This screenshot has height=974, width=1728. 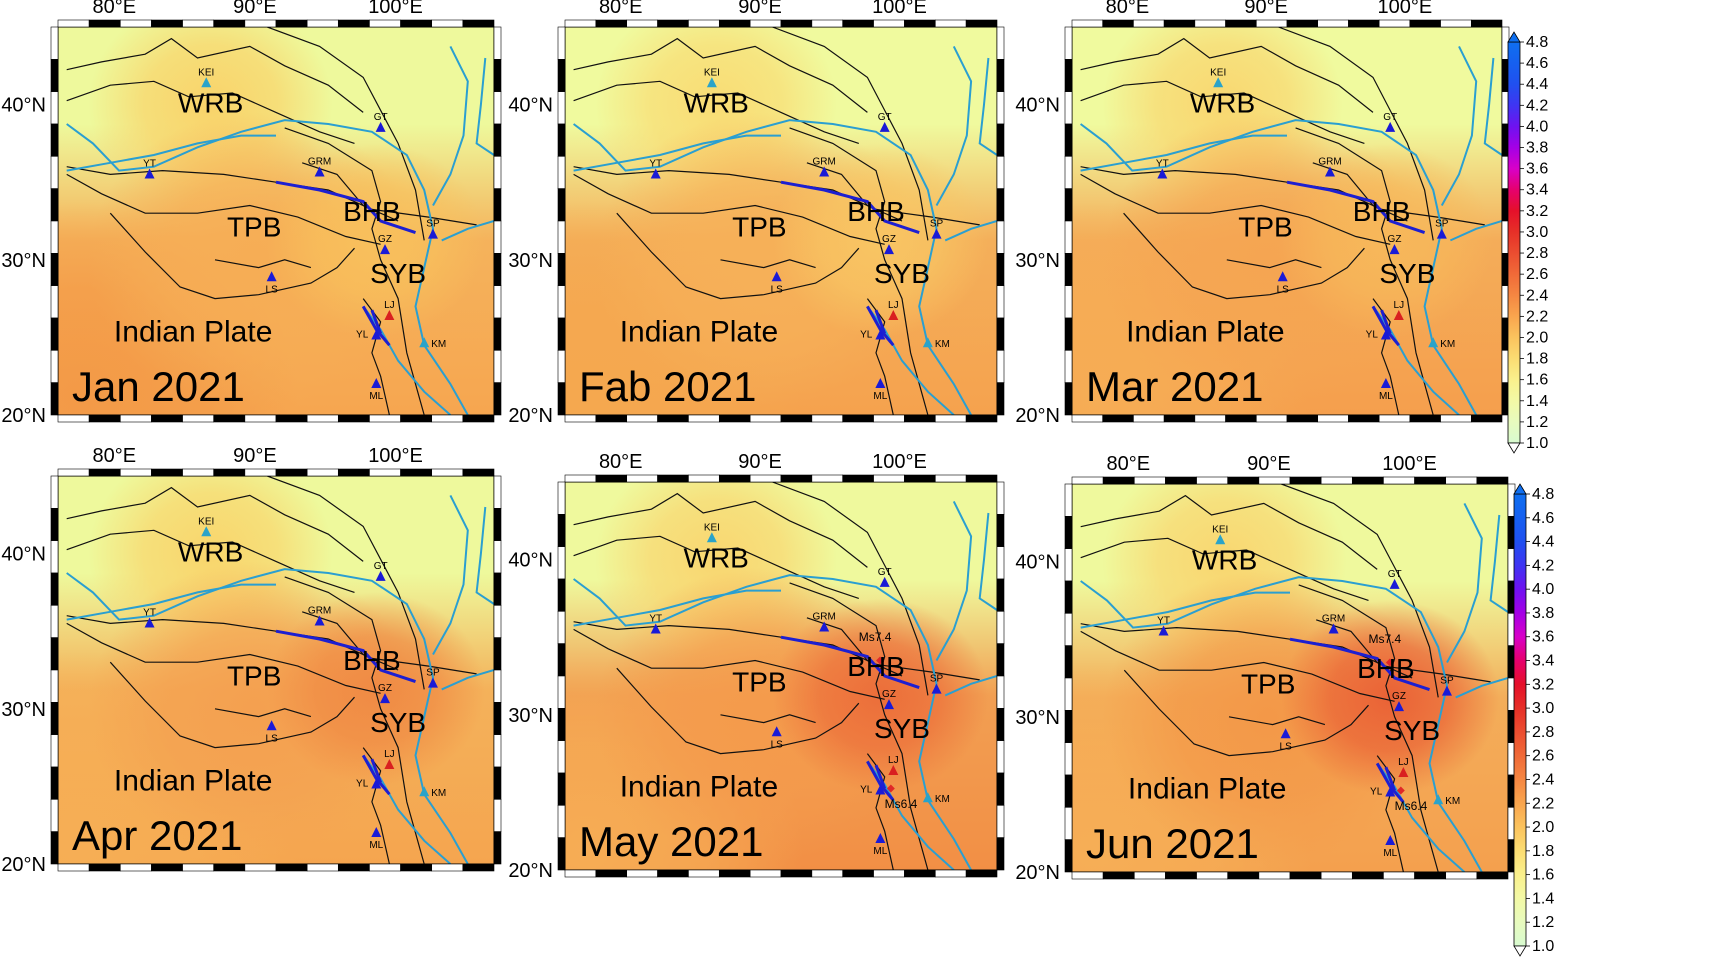 I want to click on colorbar-tick-label: 4.0, so click(x=1543, y=589).